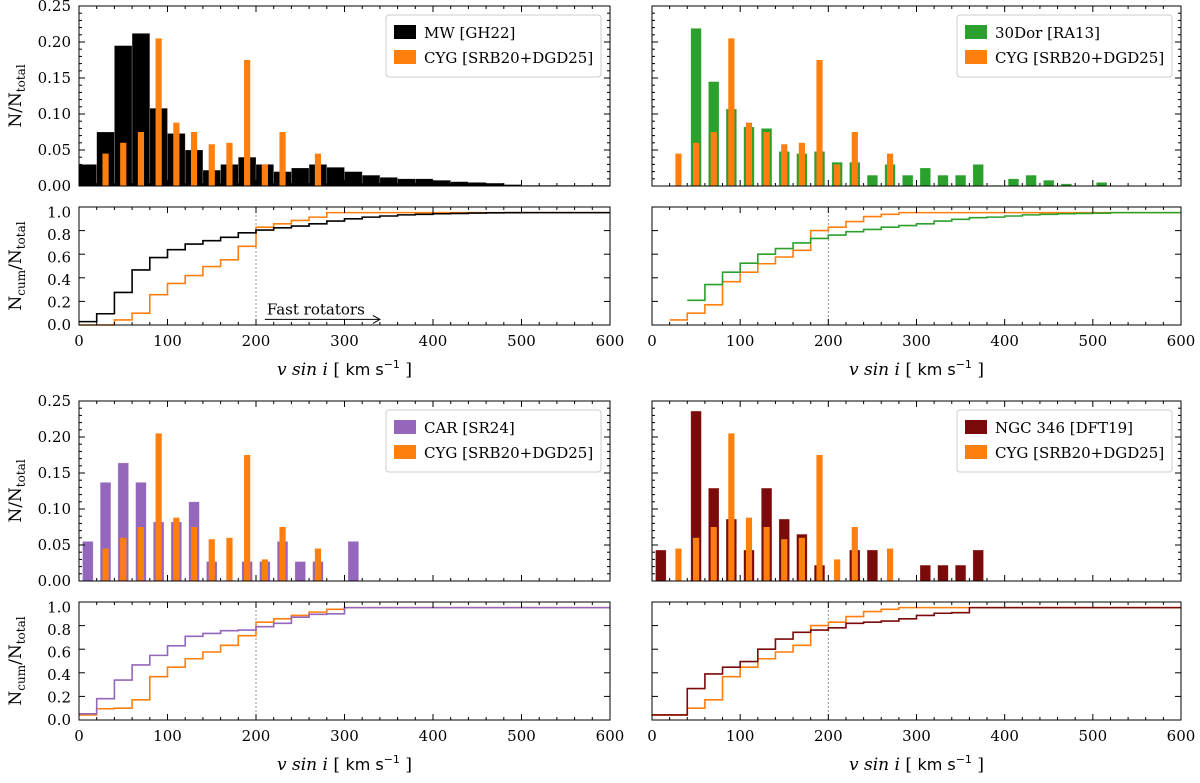 Image resolution: width=1200 pixels, height=783 pixels. I want to click on y-tick-label: 1.0, so click(59, 213).